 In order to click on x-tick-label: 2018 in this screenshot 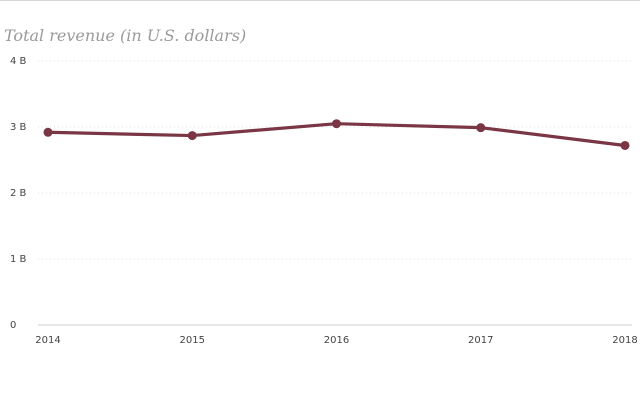, I will do `click(624, 340)`.